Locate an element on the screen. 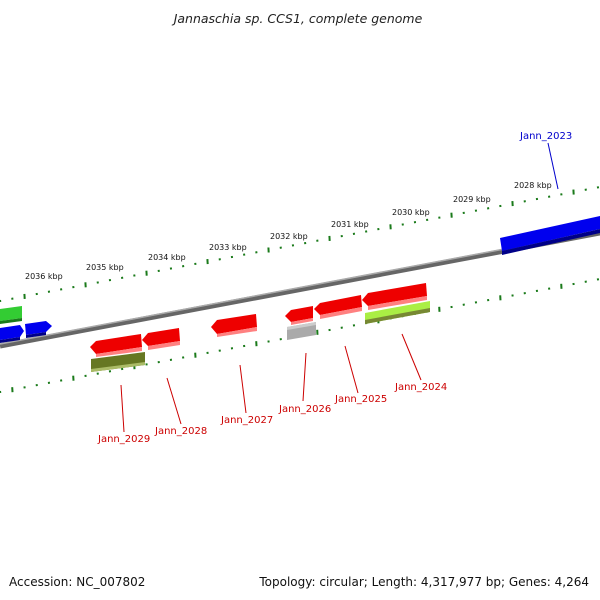 The height and width of the screenshot is (600, 600). kbp-label: 2034 kbp is located at coordinates (167, 257).